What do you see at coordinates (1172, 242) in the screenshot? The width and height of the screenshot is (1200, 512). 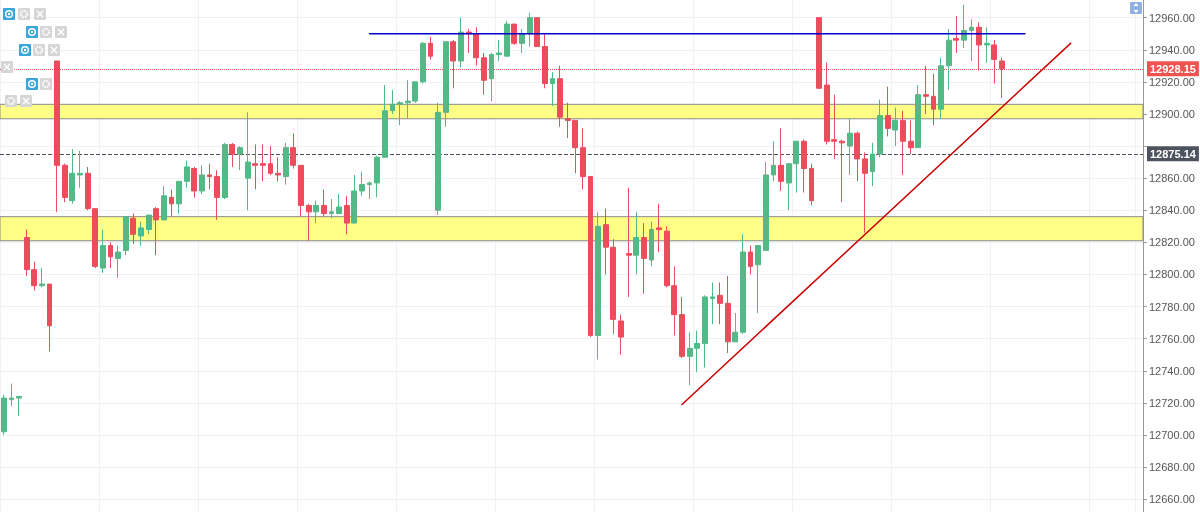 I see `y-tick-label: 12820.00` at bounding box center [1172, 242].